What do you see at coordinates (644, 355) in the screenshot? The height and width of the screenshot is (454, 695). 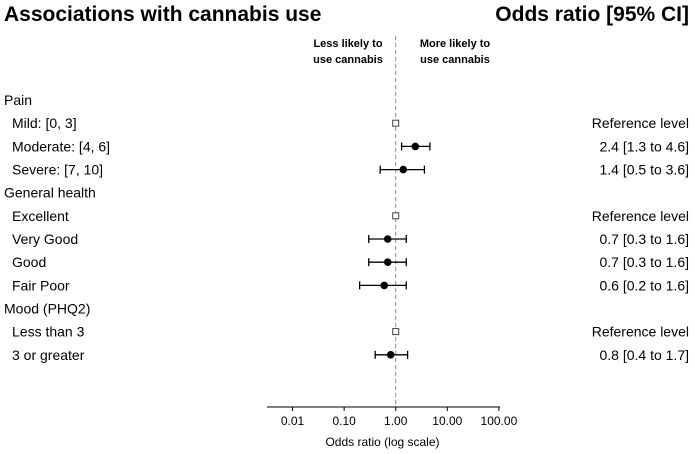 I see `row-estimate-text: 0.8 [0.4 to 1.7]` at bounding box center [644, 355].